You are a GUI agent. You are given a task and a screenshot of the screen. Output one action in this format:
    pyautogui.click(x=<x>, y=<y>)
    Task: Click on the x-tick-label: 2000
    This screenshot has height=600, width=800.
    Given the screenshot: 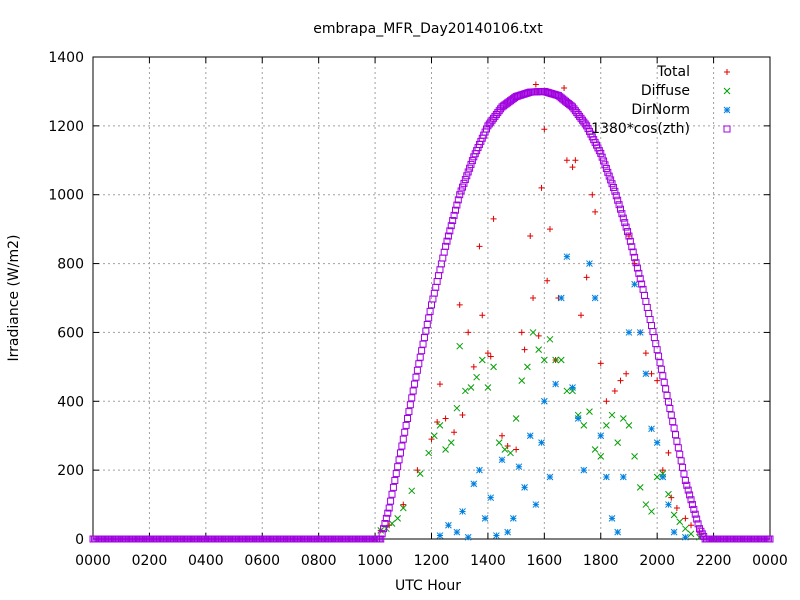 What is the action you would take?
    pyautogui.click(x=657, y=561)
    